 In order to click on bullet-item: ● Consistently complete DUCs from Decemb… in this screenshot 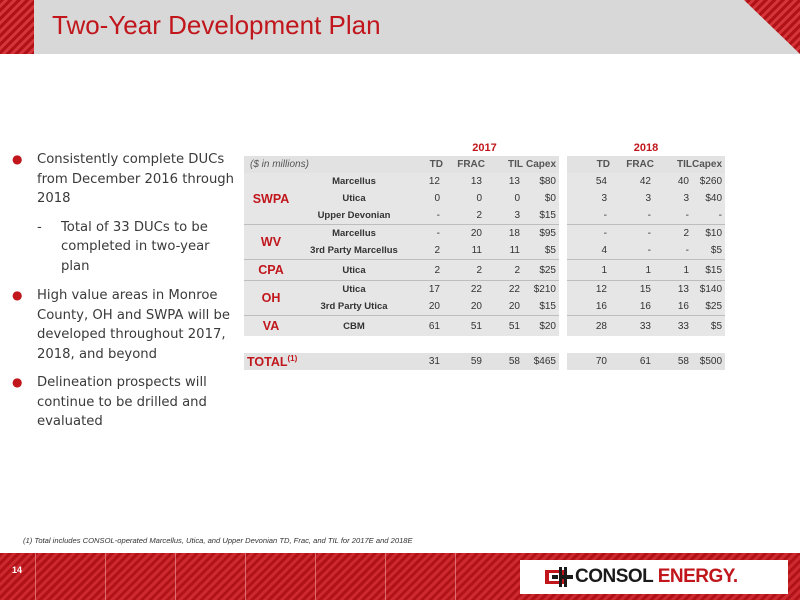, I will do `click(125, 179)`.